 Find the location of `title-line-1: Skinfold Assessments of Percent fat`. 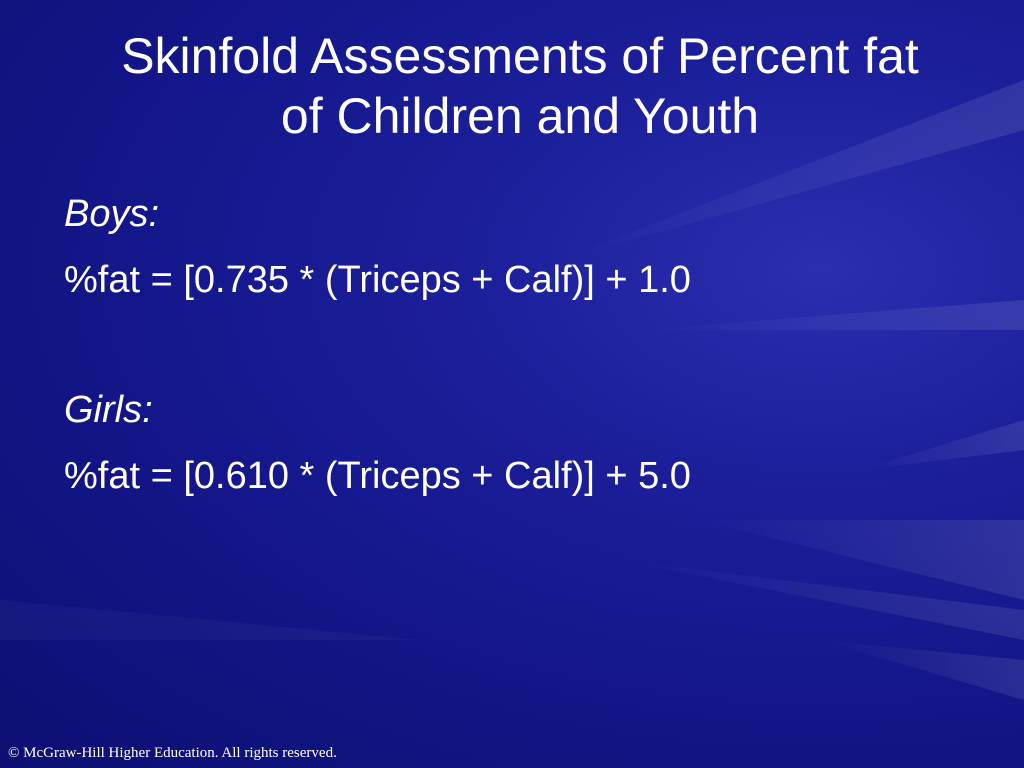

title-line-1: Skinfold Assessments of Percent fat is located at coordinates (520, 56).